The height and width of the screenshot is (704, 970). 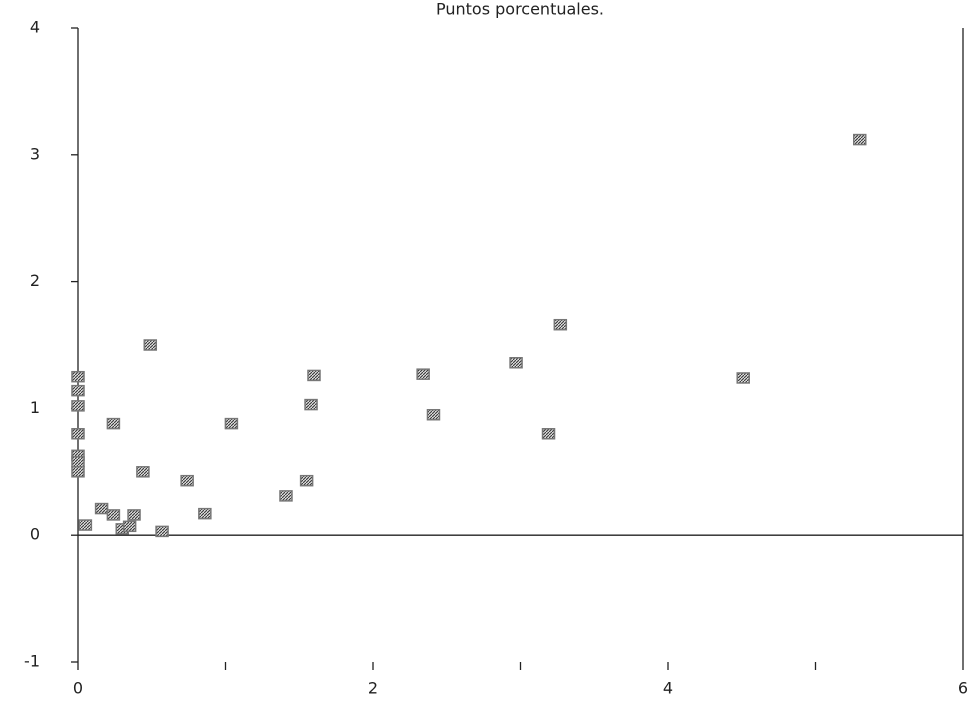 What do you see at coordinates (35, 27) in the screenshot?
I see `y-tick-label: 4` at bounding box center [35, 27].